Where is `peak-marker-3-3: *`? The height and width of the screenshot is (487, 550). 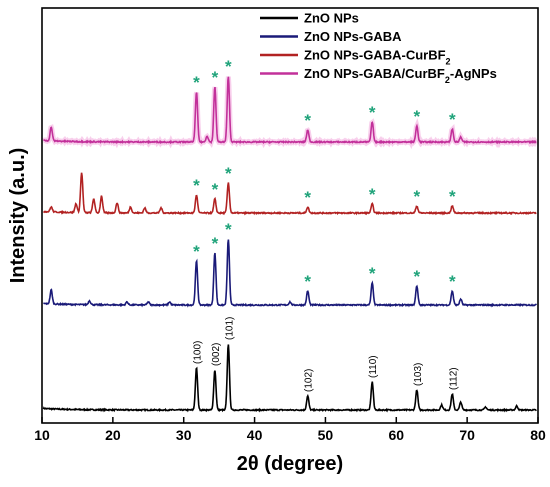
peak-marker-3-3: * is located at coordinates (307, 120).